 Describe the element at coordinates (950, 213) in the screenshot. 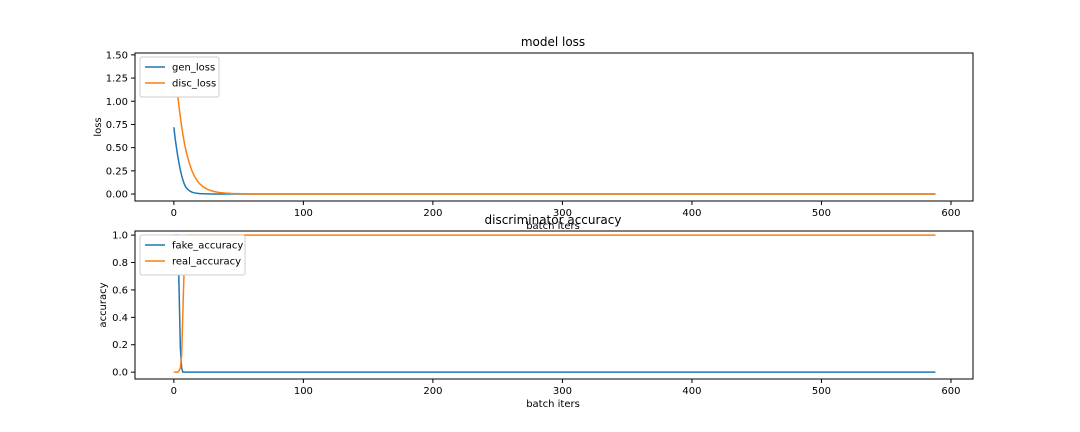

I see `loss-chart-x-tick-label: 600` at that location.